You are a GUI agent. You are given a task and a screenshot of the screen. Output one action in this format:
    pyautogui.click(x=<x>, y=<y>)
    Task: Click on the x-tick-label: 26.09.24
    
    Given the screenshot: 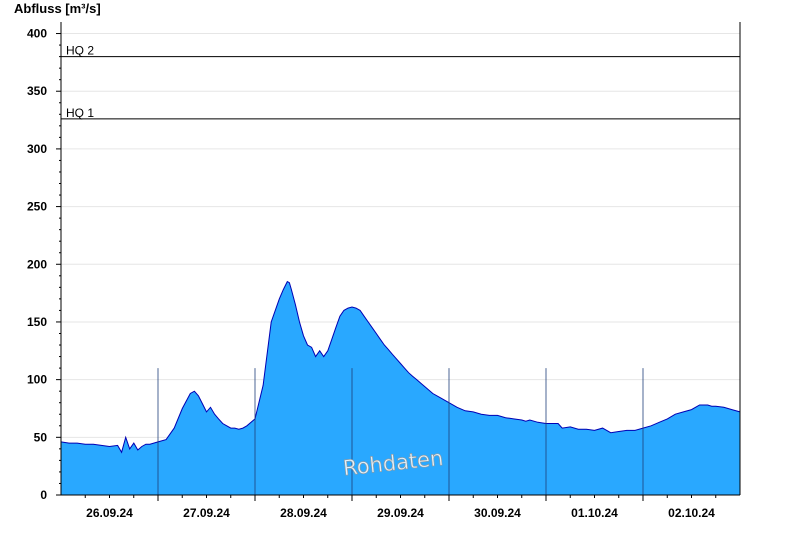 What is the action you would take?
    pyautogui.click(x=109, y=513)
    